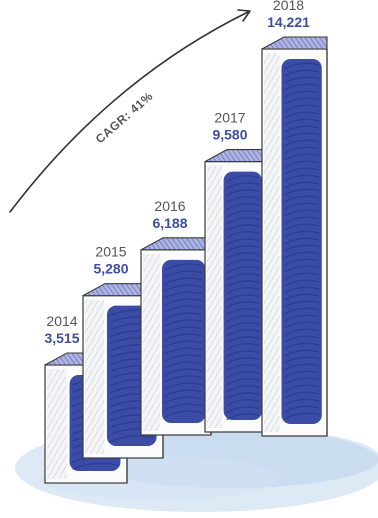  Describe the element at coordinates (169, 206) in the screenshot. I see `year-label-2016: 2016` at that location.